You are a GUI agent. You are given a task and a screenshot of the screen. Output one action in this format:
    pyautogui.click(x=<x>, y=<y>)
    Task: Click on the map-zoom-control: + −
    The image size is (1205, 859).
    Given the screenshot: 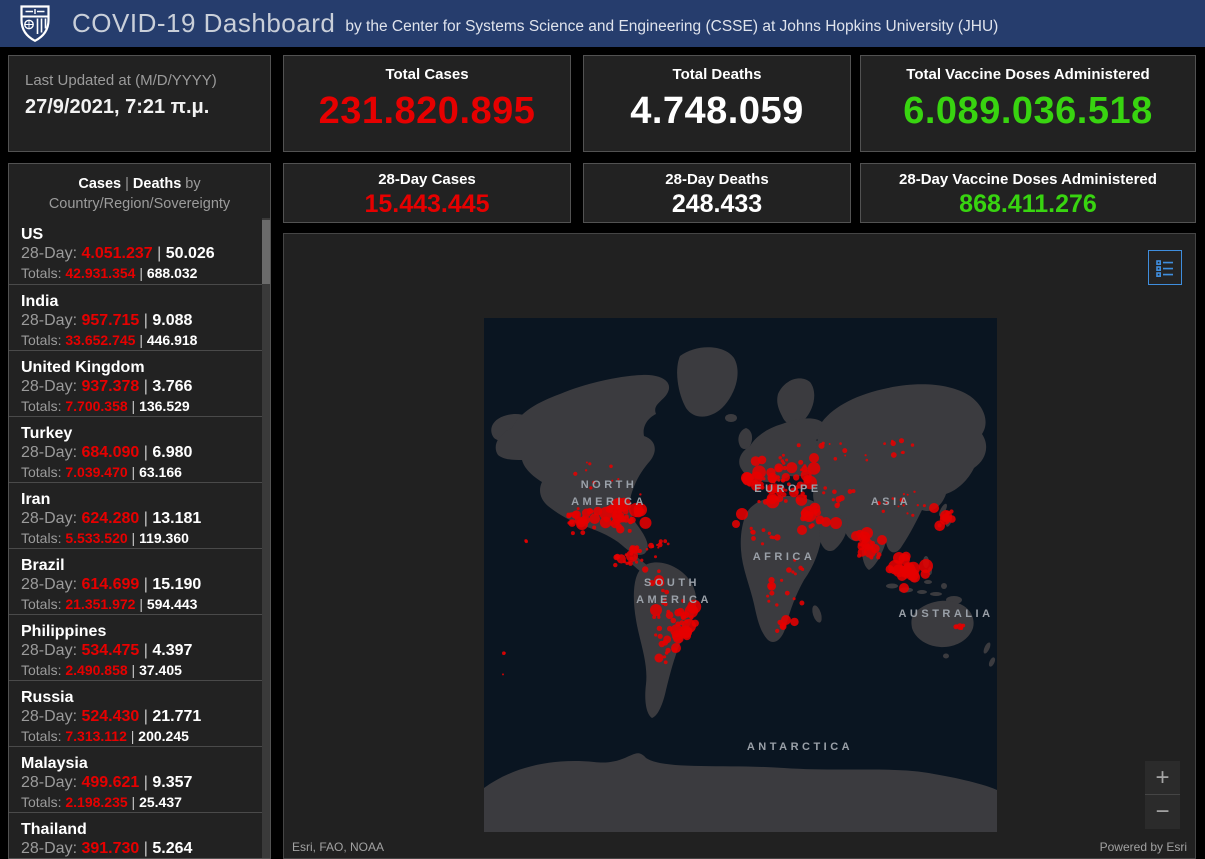 What is the action you would take?
    pyautogui.click(x=1162, y=795)
    